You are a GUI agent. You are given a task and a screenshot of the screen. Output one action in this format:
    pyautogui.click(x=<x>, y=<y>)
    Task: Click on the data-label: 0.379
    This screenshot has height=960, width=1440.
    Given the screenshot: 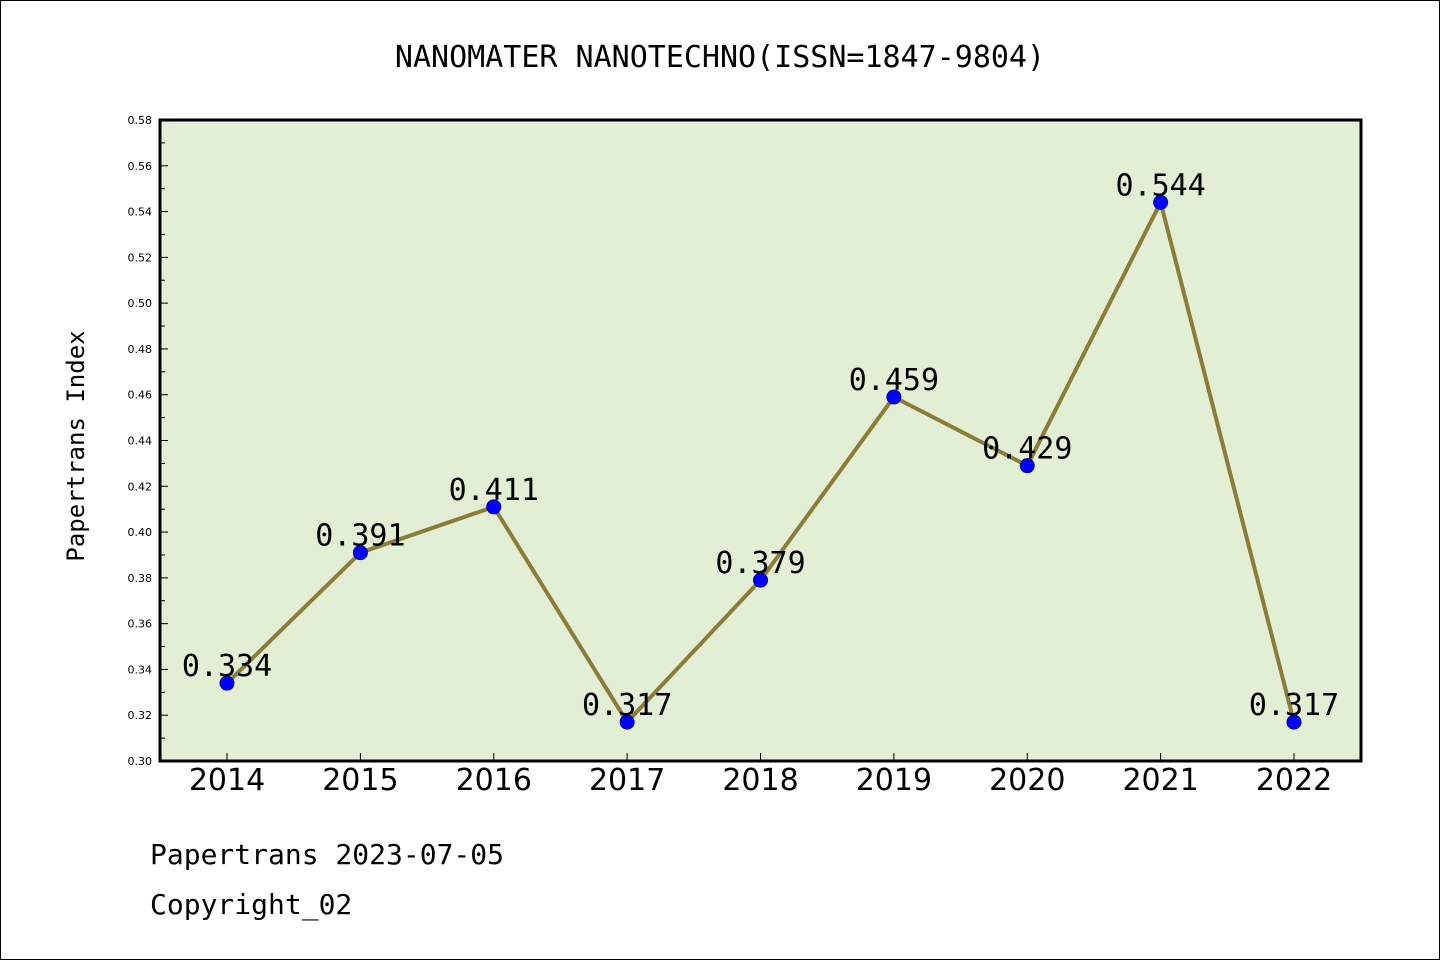 What is the action you would take?
    pyautogui.click(x=760, y=563)
    